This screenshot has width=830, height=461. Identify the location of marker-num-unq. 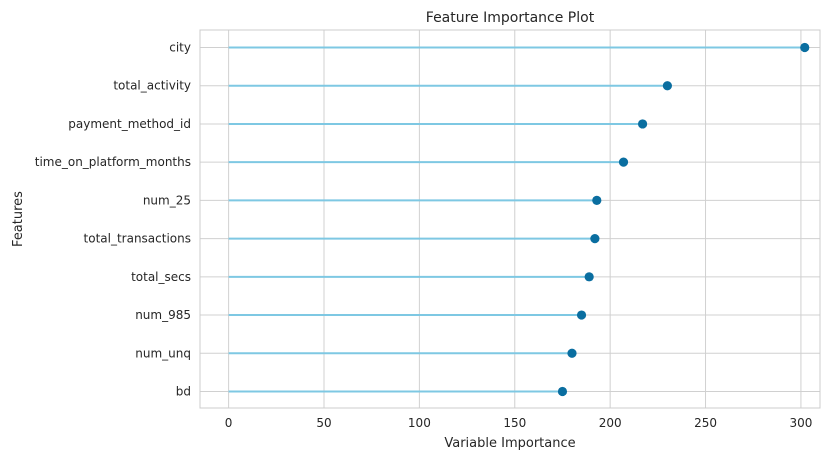
(572, 353).